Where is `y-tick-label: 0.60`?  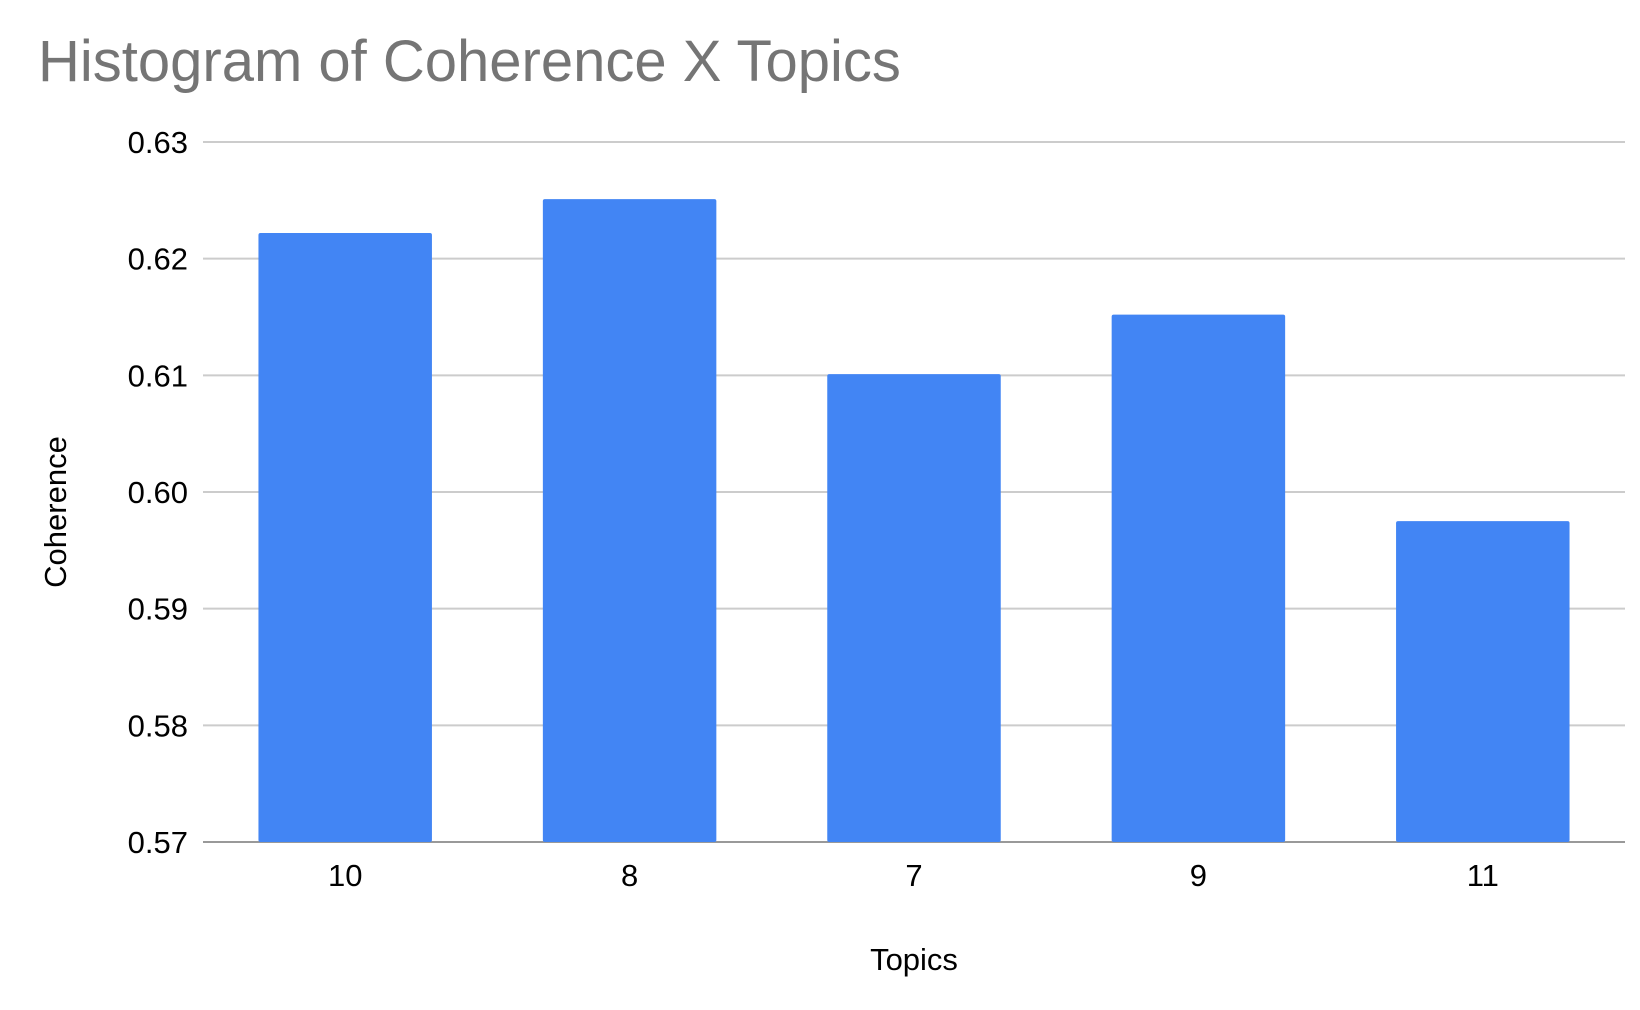
y-tick-label: 0.60 is located at coordinates (158, 492).